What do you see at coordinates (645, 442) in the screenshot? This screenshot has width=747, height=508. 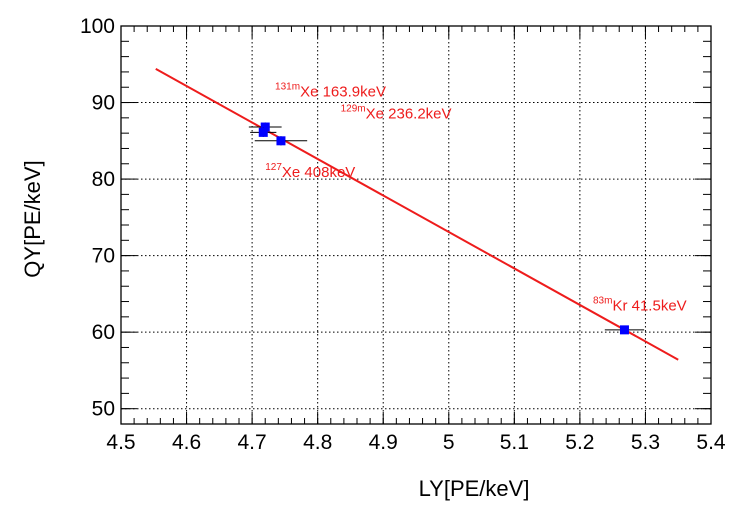 I see `x-tick-label: 5.3` at bounding box center [645, 442].